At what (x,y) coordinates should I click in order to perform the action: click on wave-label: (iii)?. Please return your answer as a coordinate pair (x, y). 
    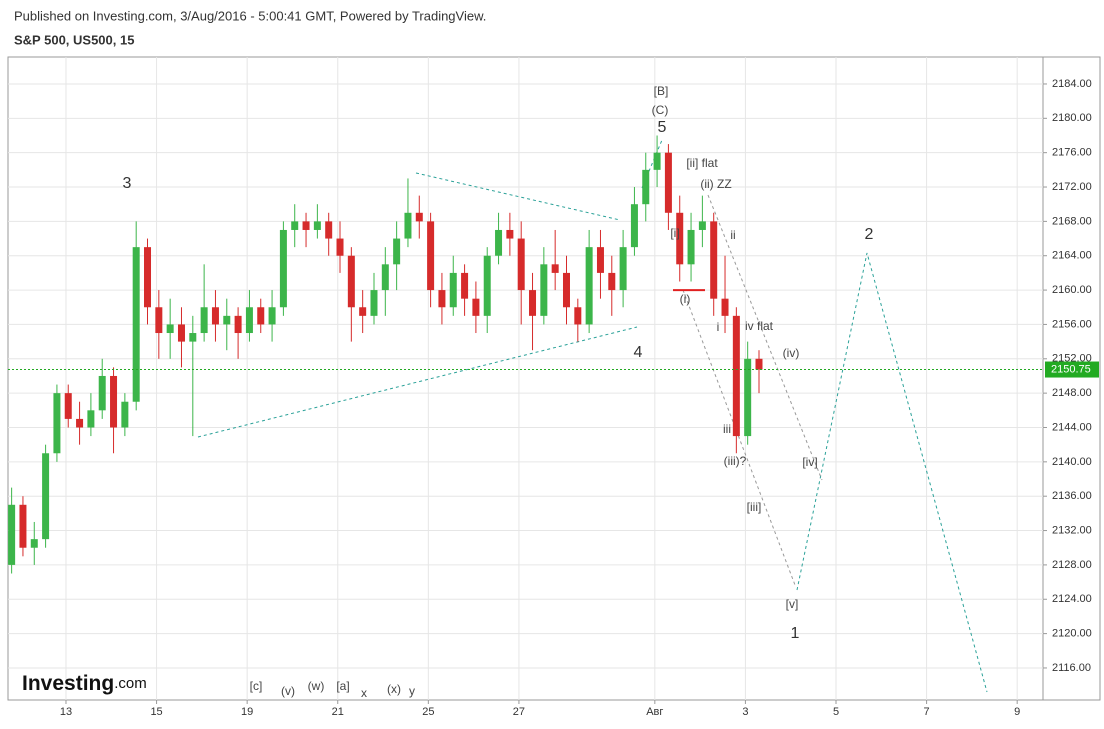
    Looking at the image, I should click on (735, 461).